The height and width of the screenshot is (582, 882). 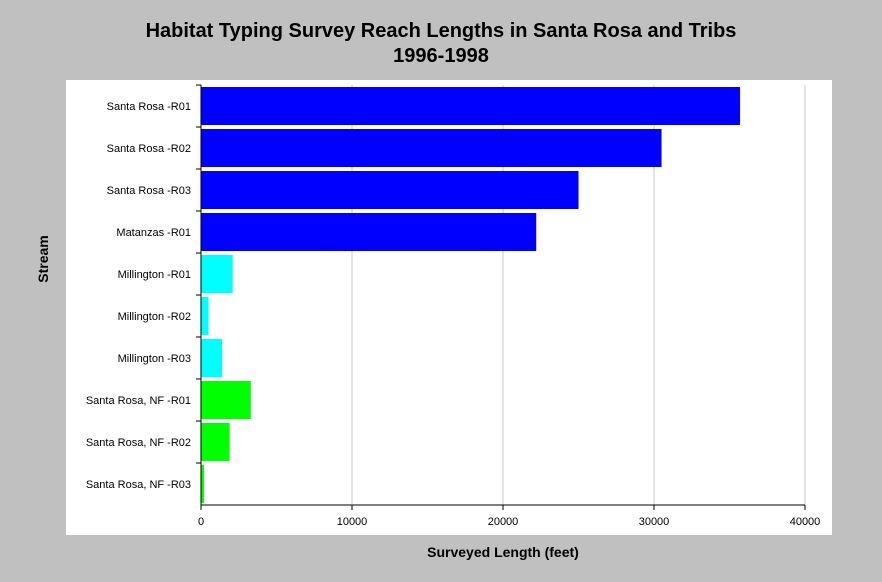 What do you see at coordinates (138, 443) in the screenshot?
I see `y-tick-label: Santa Rosa, NF -R02` at bounding box center [138, 443].